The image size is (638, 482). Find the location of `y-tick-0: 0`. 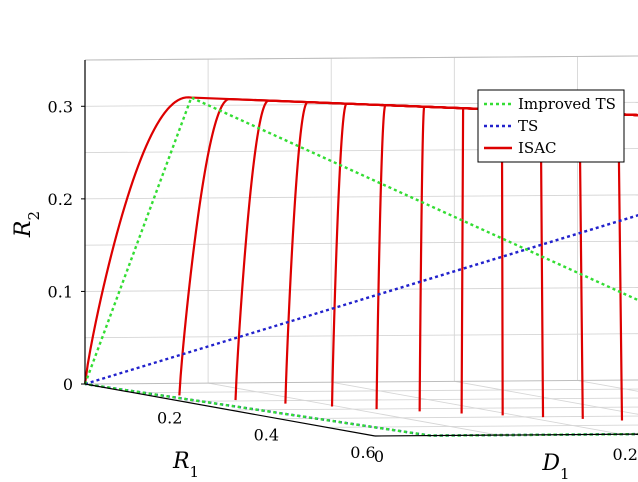

y-tick-0: 0 is located at coordinates (379, 456).